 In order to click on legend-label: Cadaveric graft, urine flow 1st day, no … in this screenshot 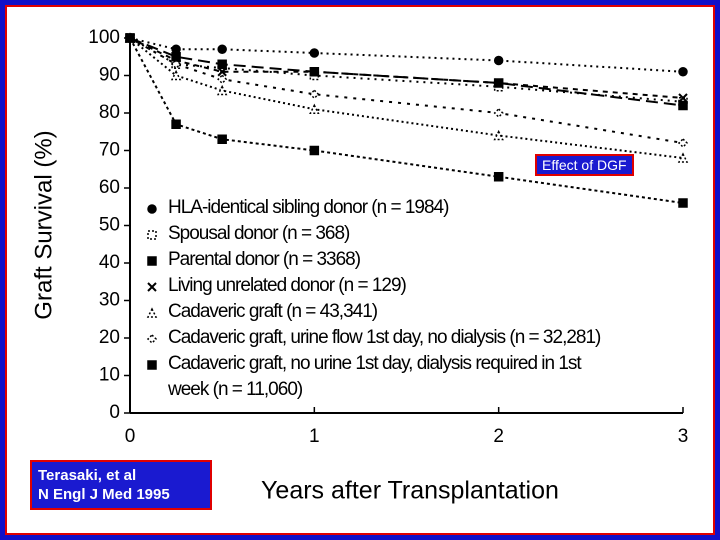, I will do `click(384, 337)`.